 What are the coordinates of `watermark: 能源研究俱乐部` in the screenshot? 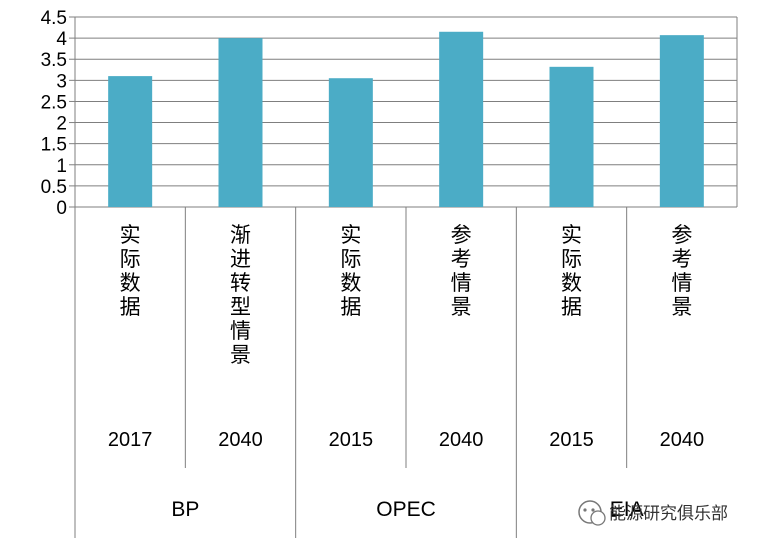 It's located at (653, 513).